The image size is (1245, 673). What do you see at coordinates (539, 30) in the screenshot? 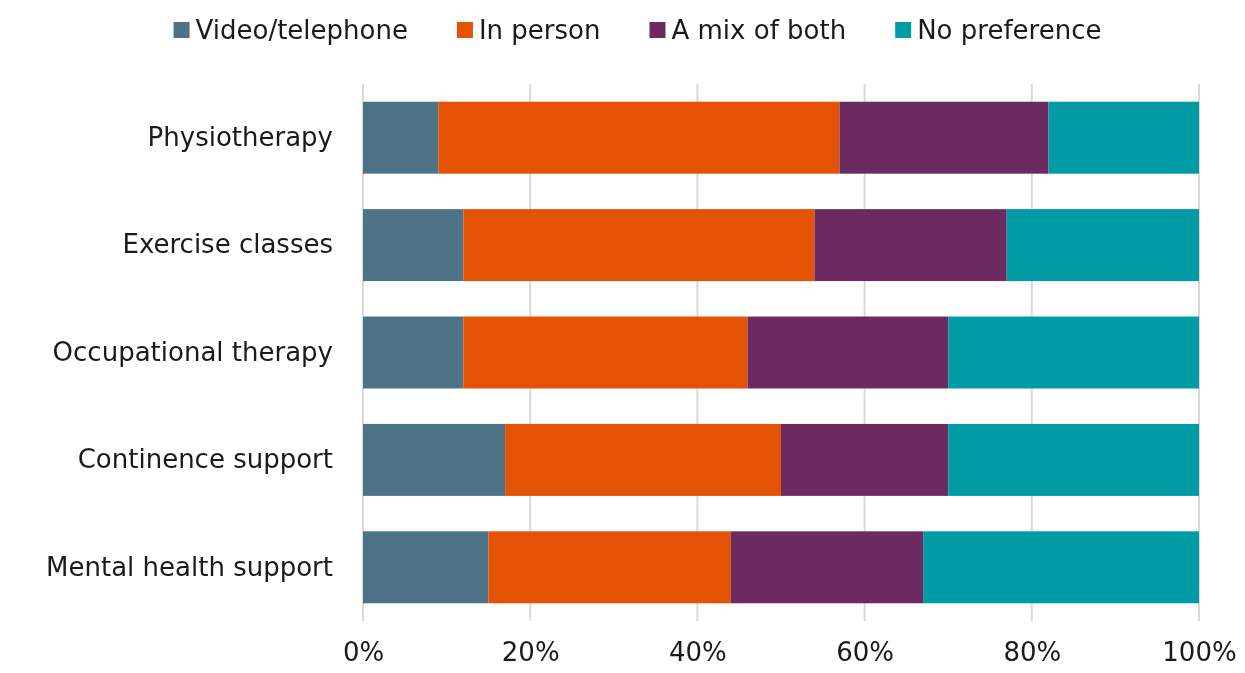
I see `legend-label: In person` at bounding box center [539, 30].